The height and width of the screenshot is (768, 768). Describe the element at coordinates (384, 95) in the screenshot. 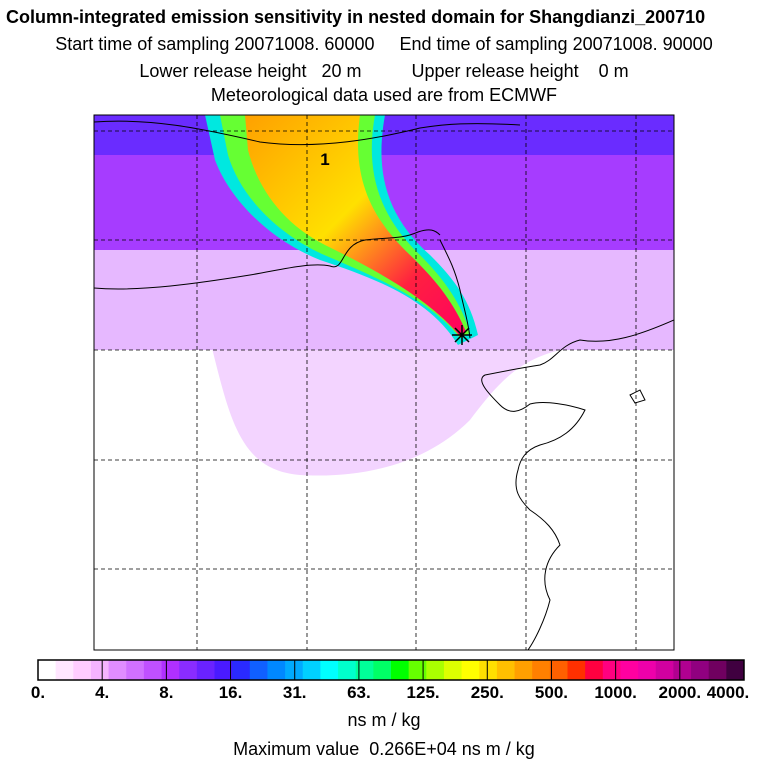

I see `met-data-source: Meteorological data used are from ECMWF` at that location.